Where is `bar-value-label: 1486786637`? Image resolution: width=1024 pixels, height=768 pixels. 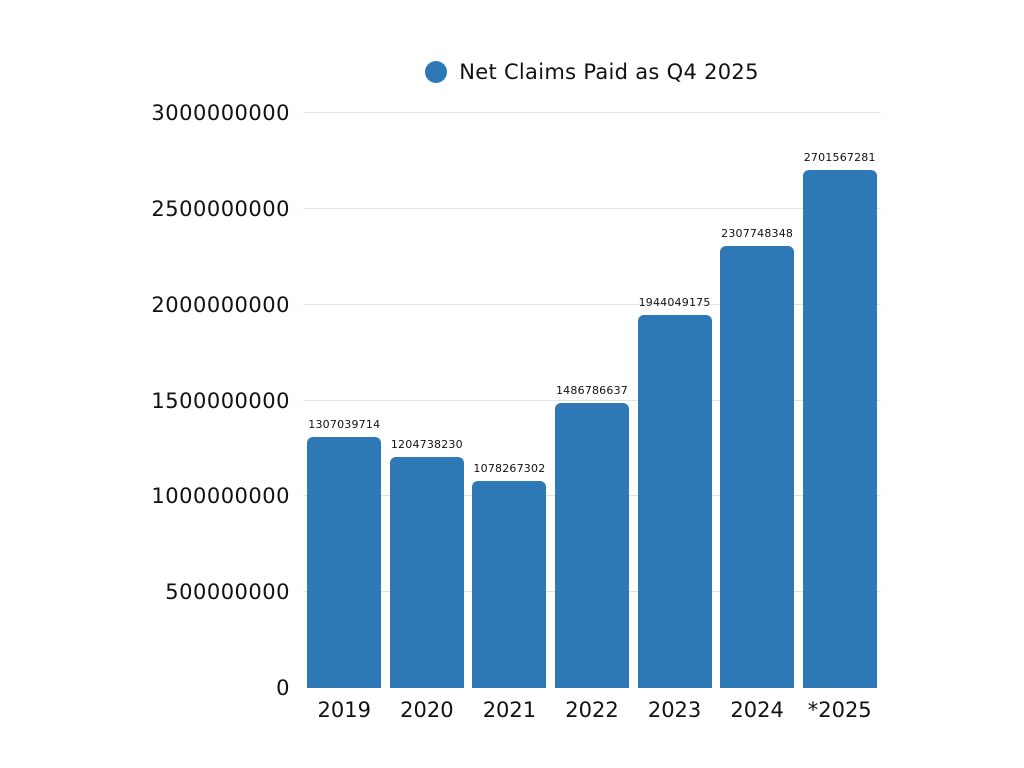
bar-value-label: 1486786637 is located at coordinates (591, 391).